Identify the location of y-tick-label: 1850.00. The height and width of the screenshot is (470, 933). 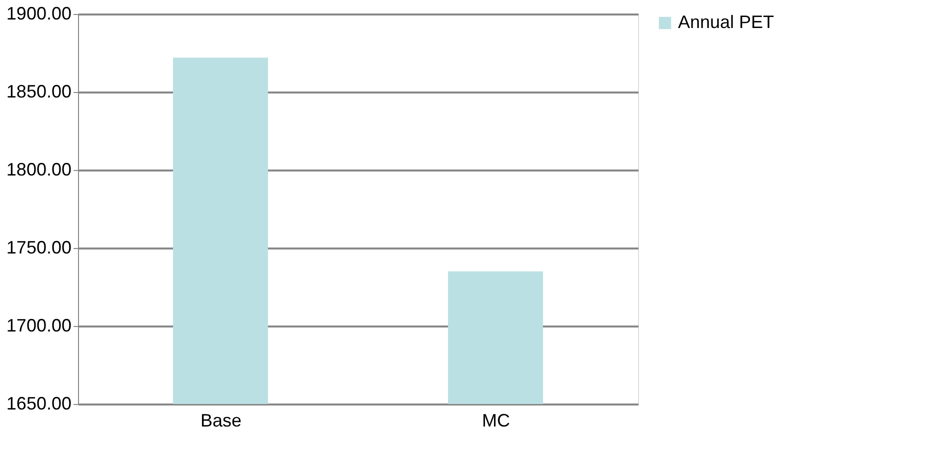
(39, 92).